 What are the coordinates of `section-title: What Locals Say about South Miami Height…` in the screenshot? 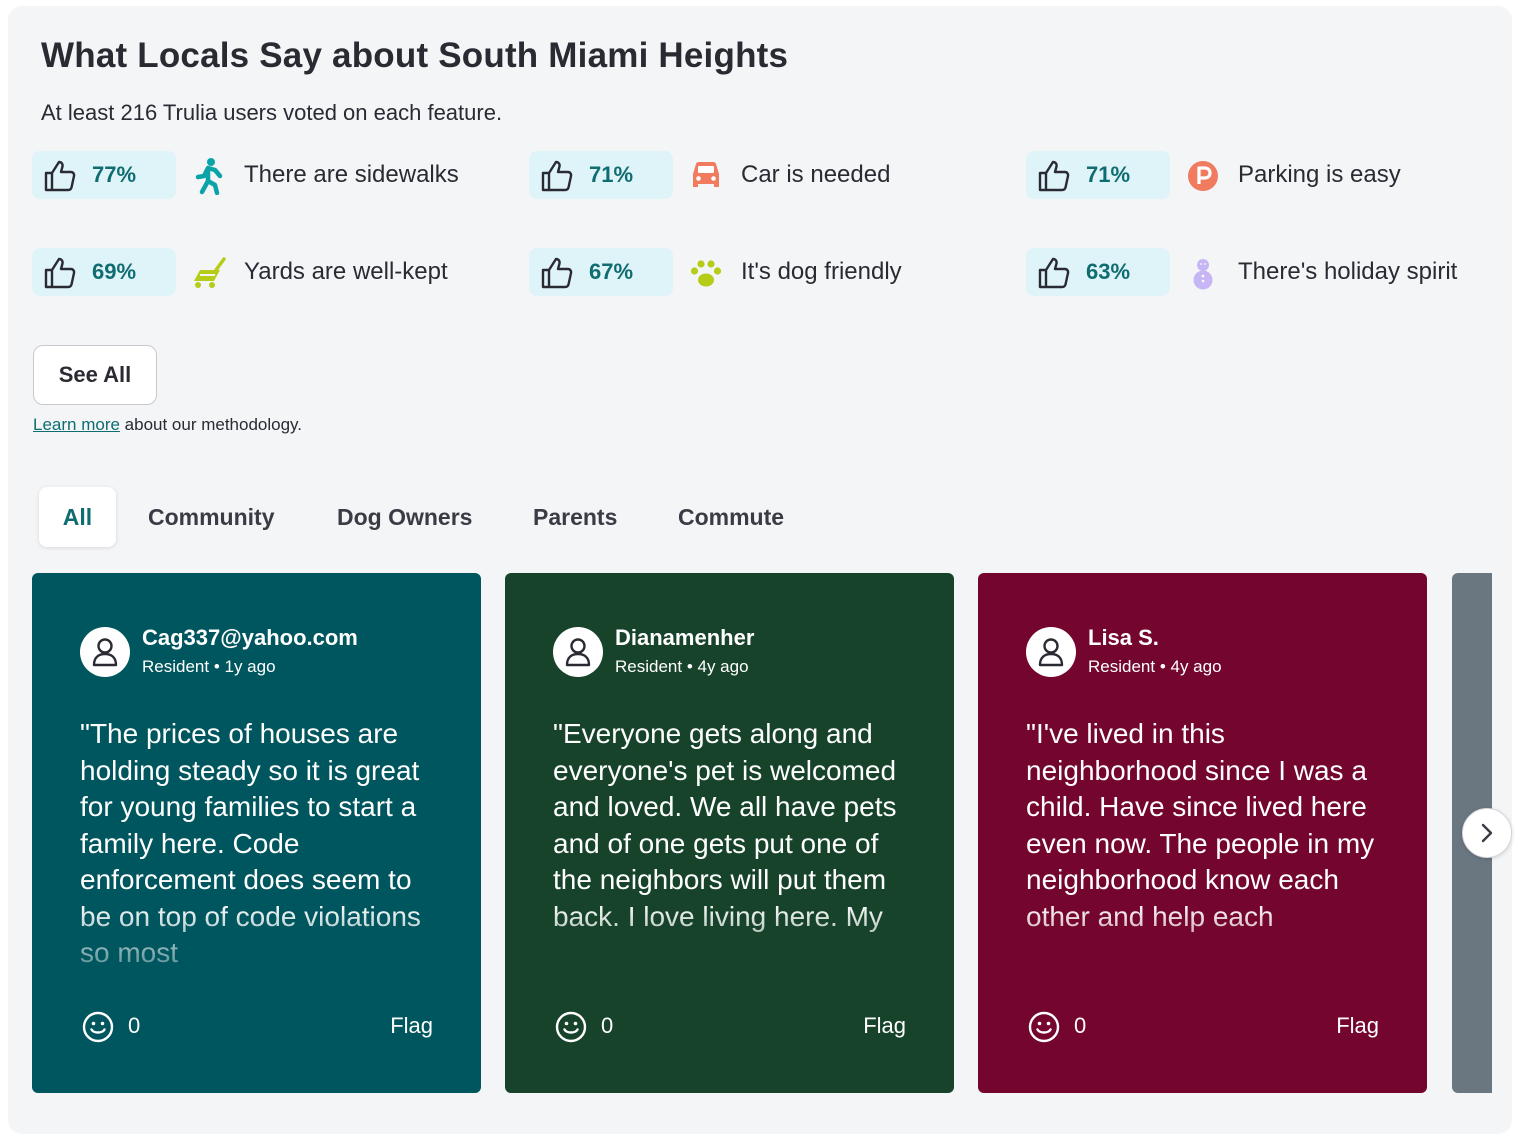 It's located at (415, 55).